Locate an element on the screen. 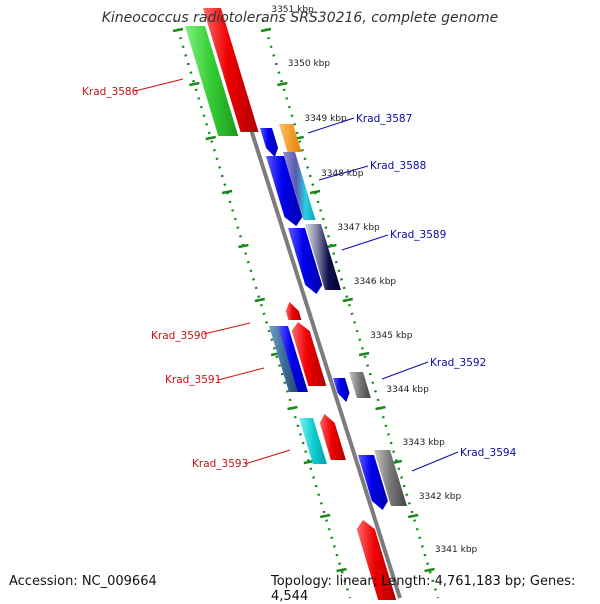 The width and height of the screenshot is (600, 604). kbp-tick-label: 3345 kbp is located at coordinates (391, 336).